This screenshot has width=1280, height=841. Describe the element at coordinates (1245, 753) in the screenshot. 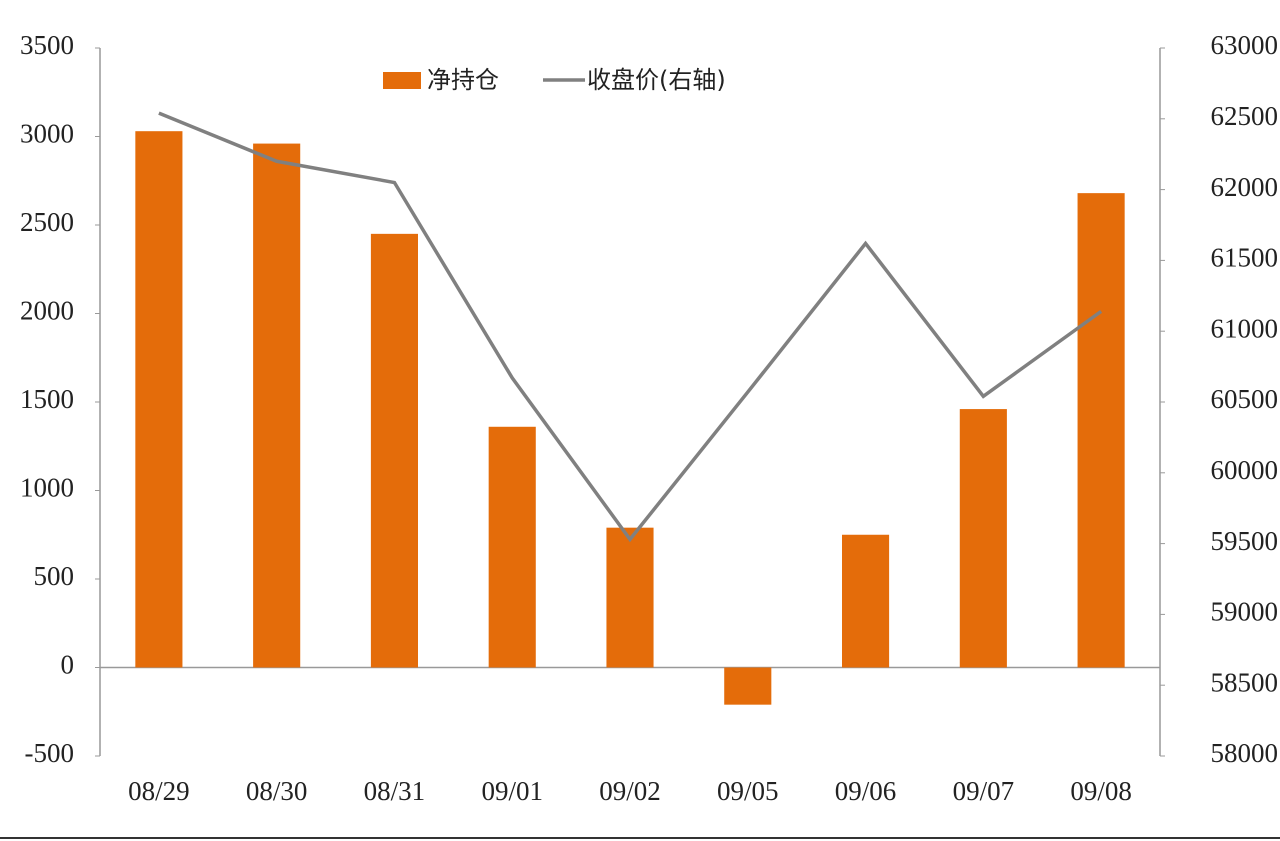

I see `y2-tick-label: 58000` at that location.